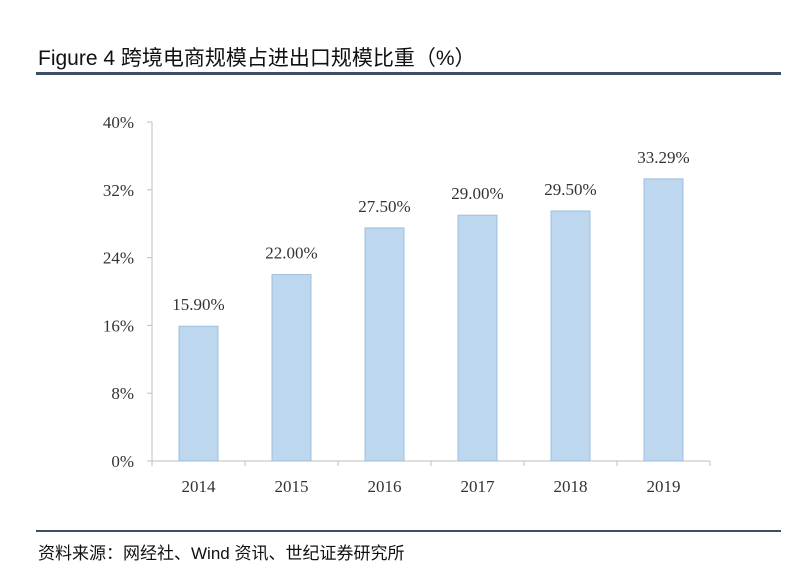  Describe the element at coordinates (664, 486) in the screenshot. I see `x-tick-label-2019: 2019` at that location.